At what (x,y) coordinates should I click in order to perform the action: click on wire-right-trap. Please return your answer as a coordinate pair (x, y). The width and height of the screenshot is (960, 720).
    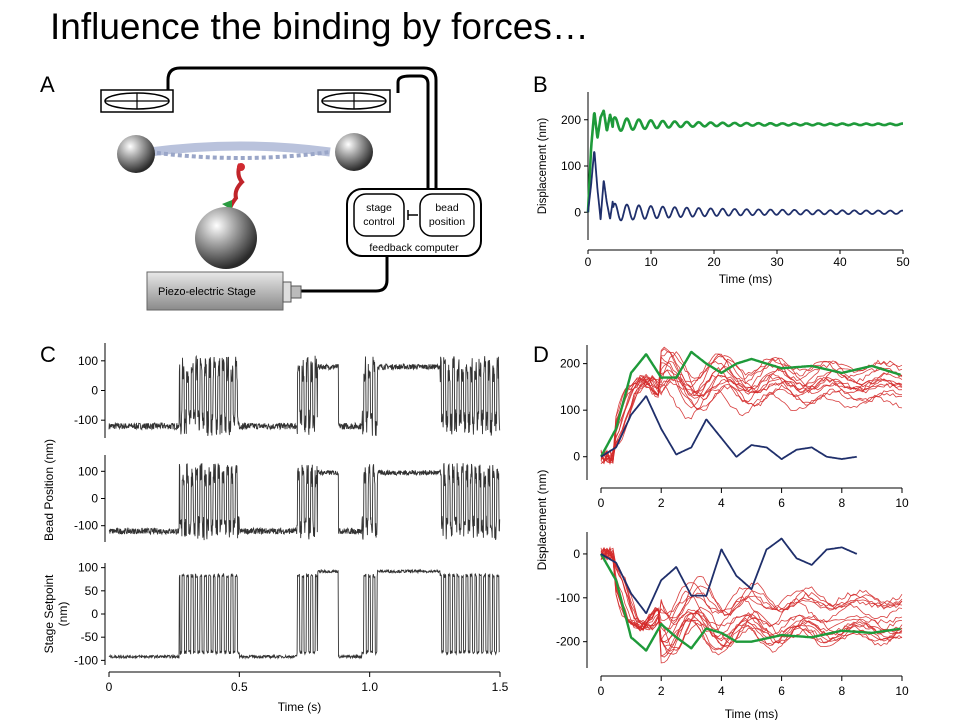
    Looking at the image, I should click on (413, 134).